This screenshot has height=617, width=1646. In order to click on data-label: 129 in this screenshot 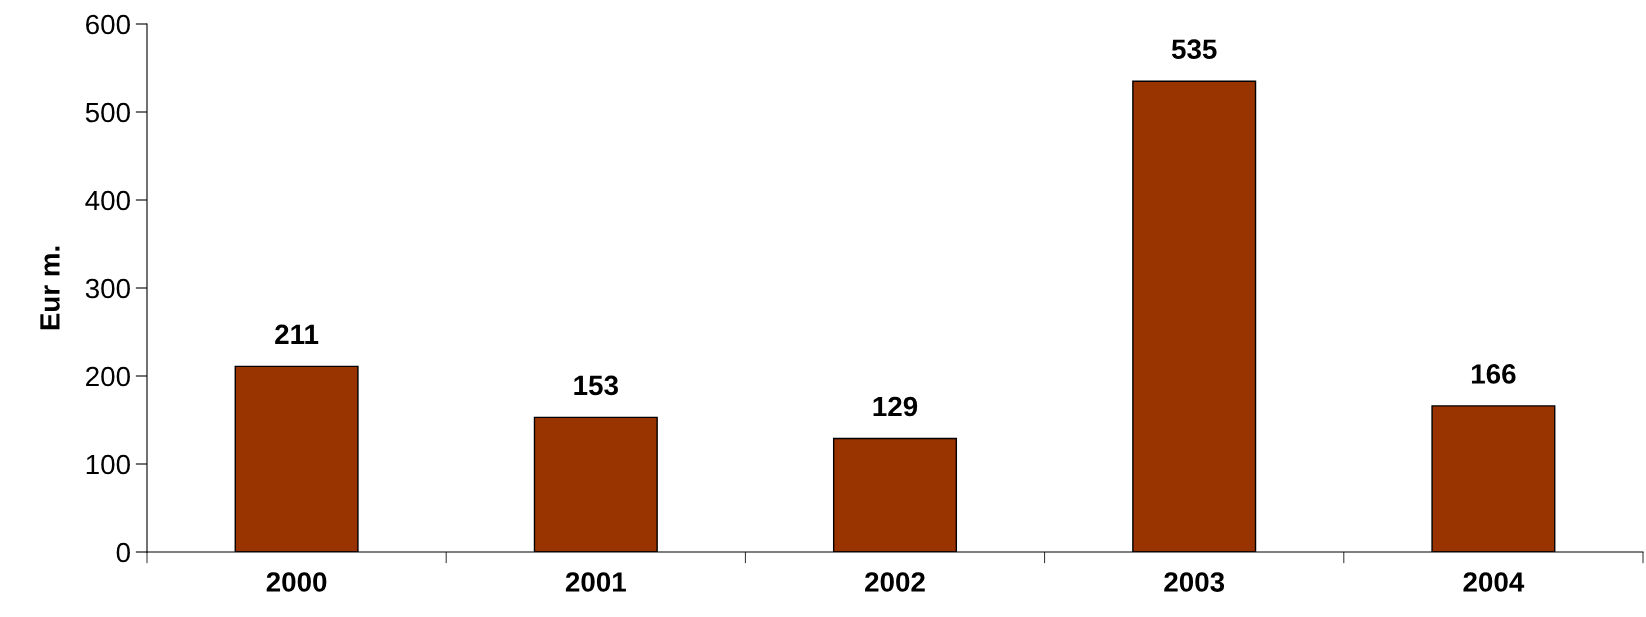, I will do `click(895, 406)`.